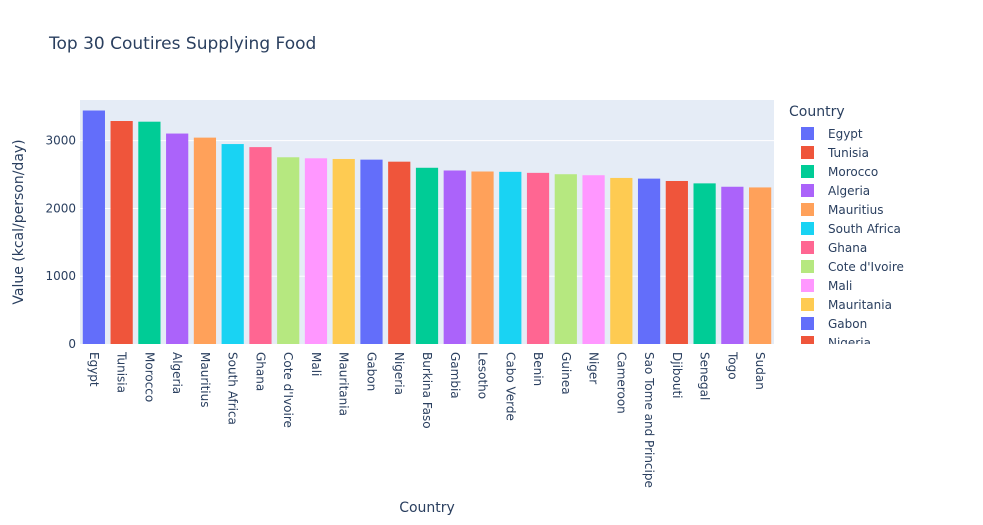  I want to click on legend-item: Mauritania, so click(846, 304).